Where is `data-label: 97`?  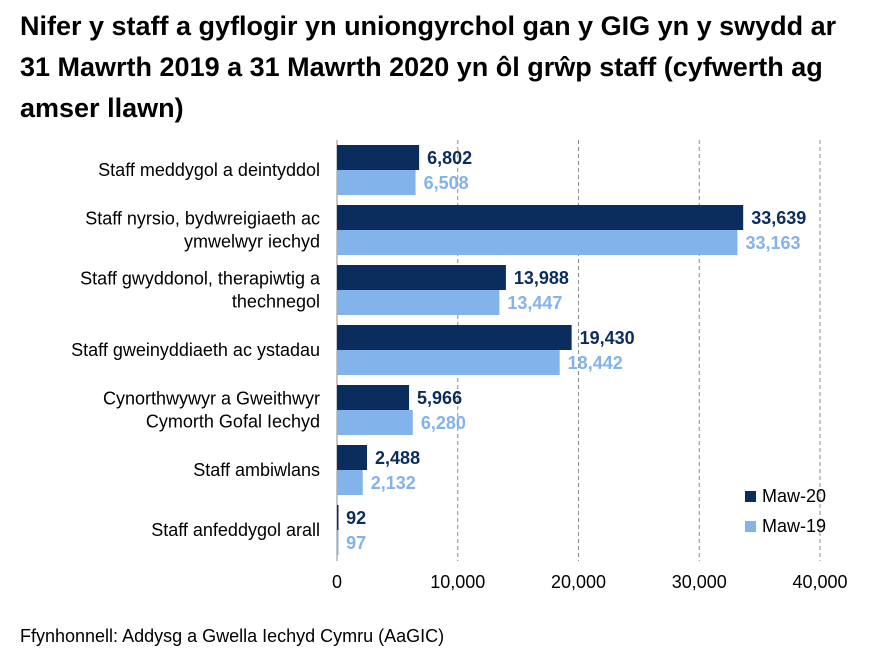
data-label: 97 is located at coordinates (356, 543).